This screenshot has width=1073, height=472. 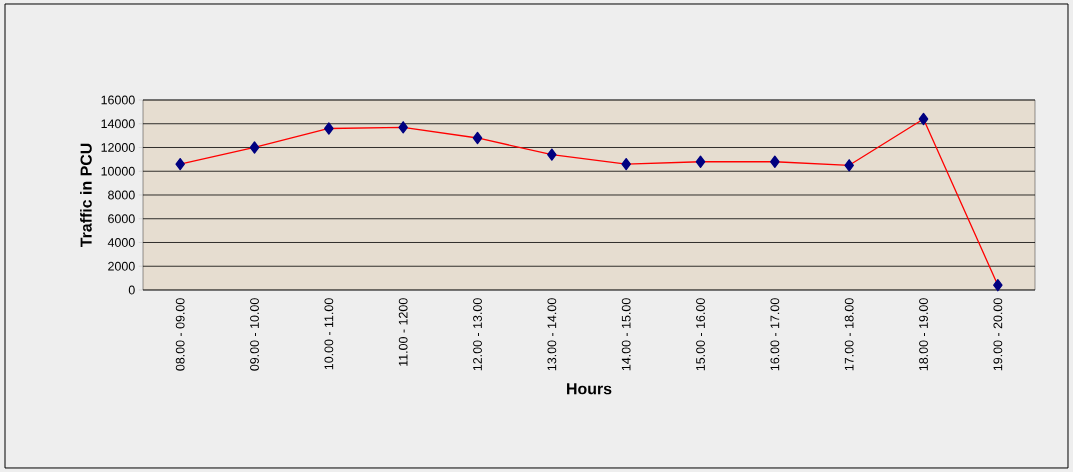 I want to click on y-axis-title: Traffic in PCU, so click(x=86, y=195).